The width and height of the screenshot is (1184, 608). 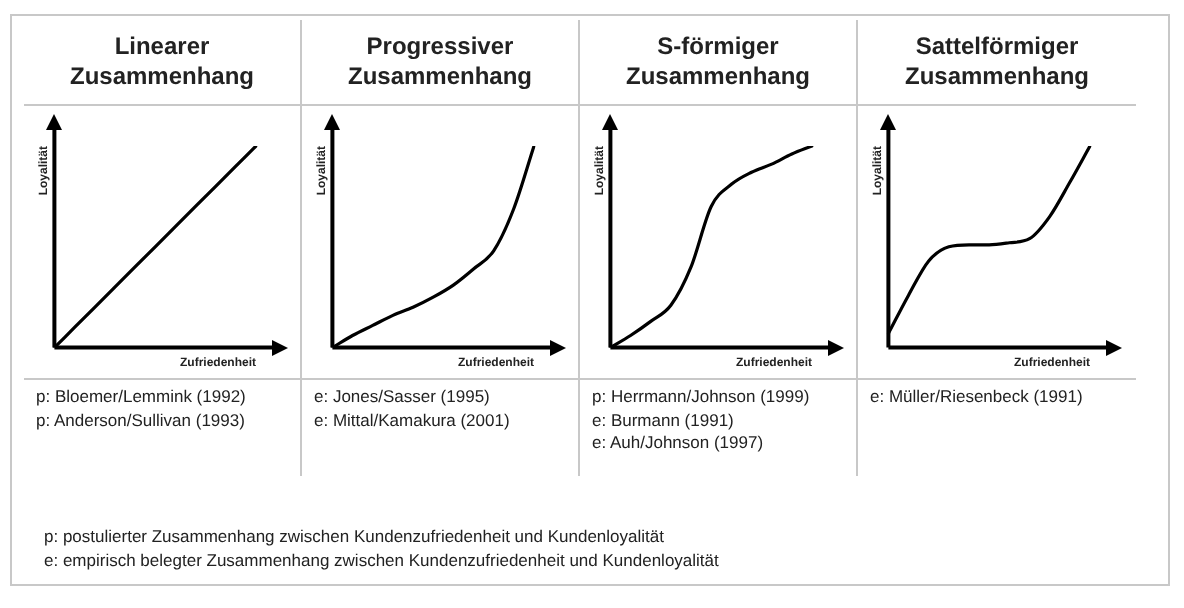 What do you see at coordinates (403, 397) in the screenshot?
I see `text: e: Jones/Sasser (1995)` at bounding box center [403, 397].